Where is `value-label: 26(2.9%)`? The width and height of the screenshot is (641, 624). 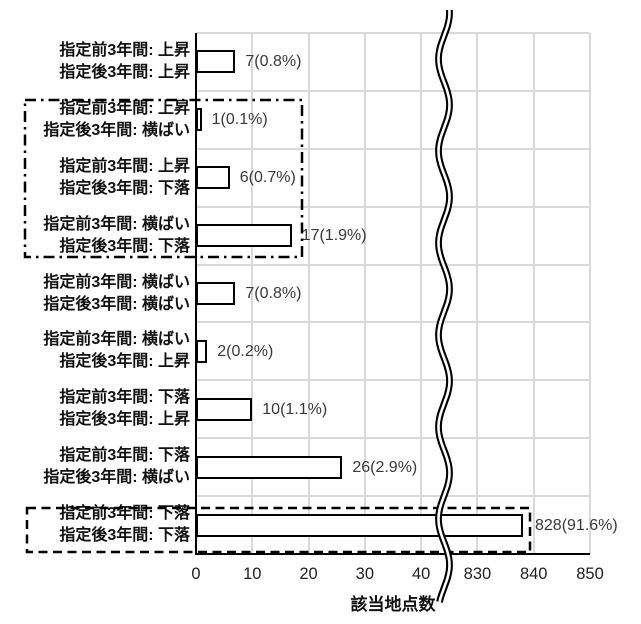
value-label: 26(2.9%) is located at coordinates (385, 467).